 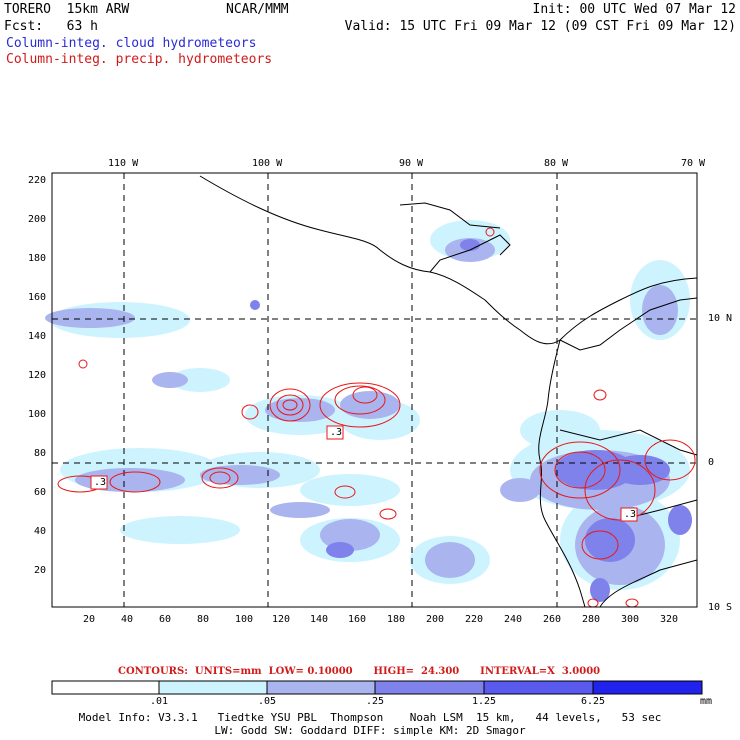 What do you see at coordinates (36, 258) in the screenshot?
I see `left-axis-label: 180` at bounding box center [36, 258].